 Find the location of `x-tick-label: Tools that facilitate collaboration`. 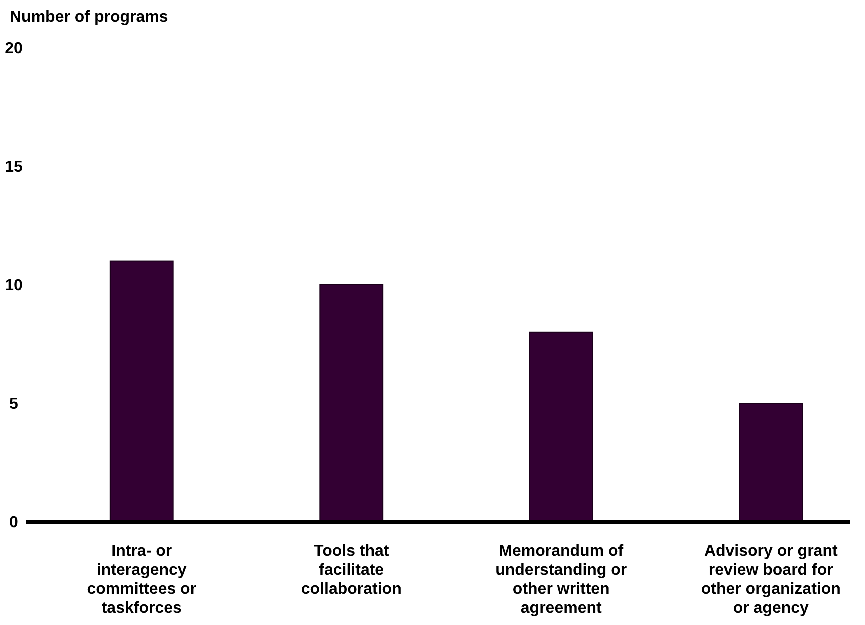

x-tick-label: Tools that facilitate collaboration is located at coordinates (351, 570).